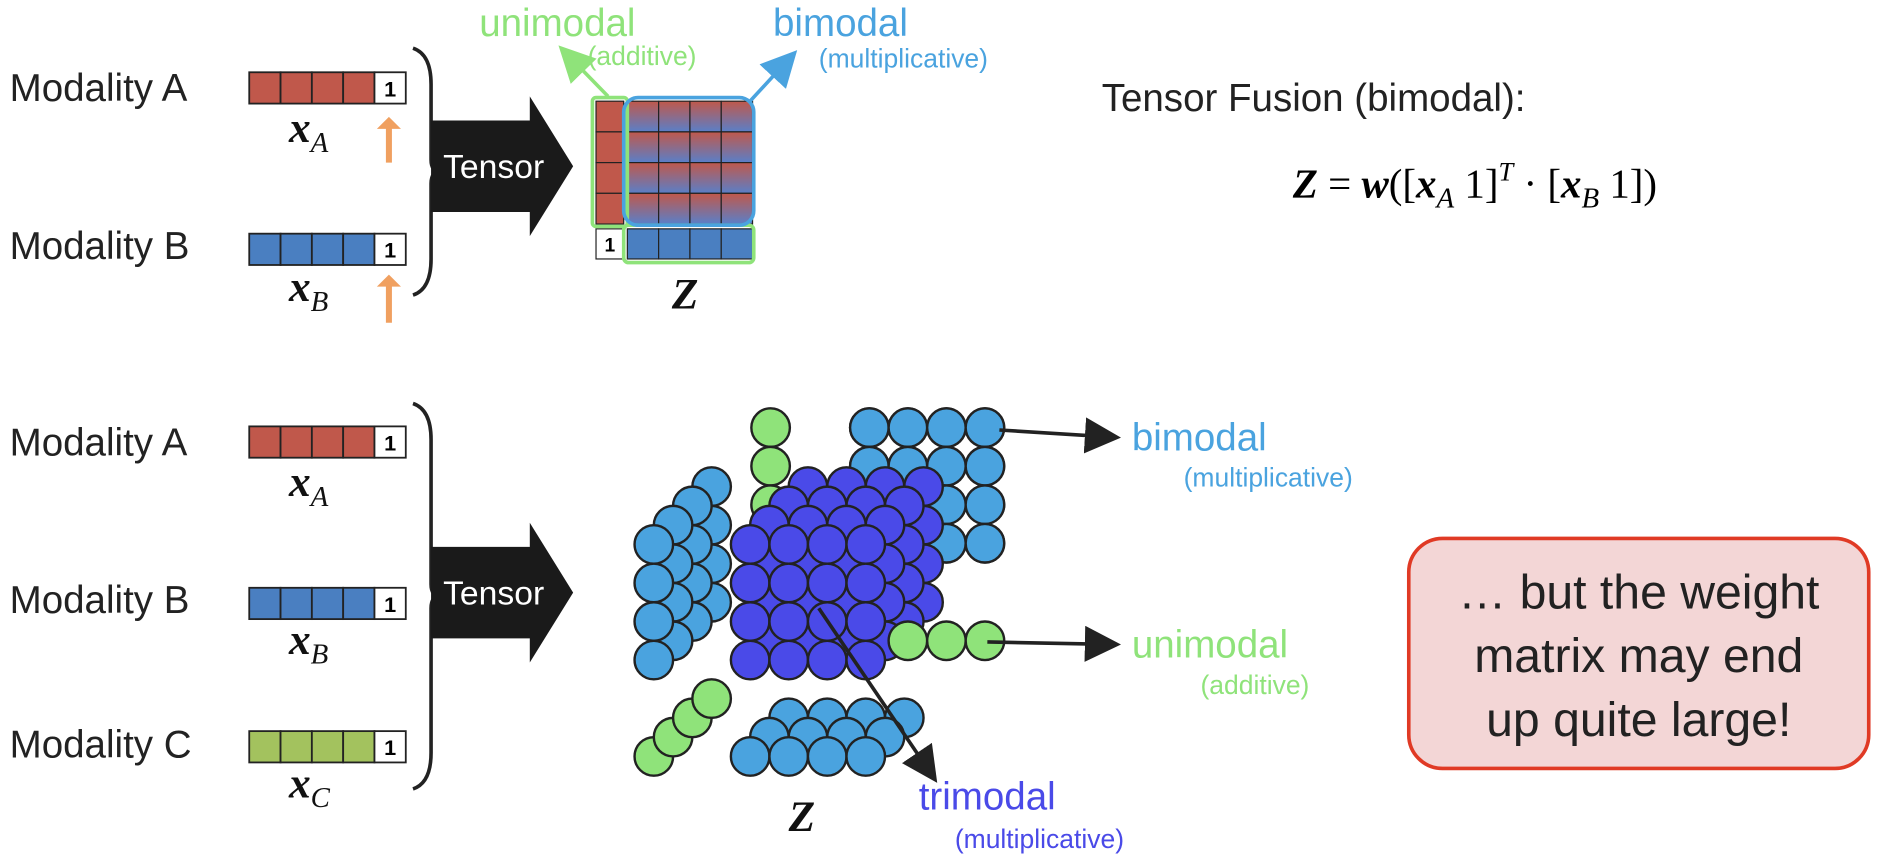  I want to click on callout-line: matrix may end, so click(1638, 656).